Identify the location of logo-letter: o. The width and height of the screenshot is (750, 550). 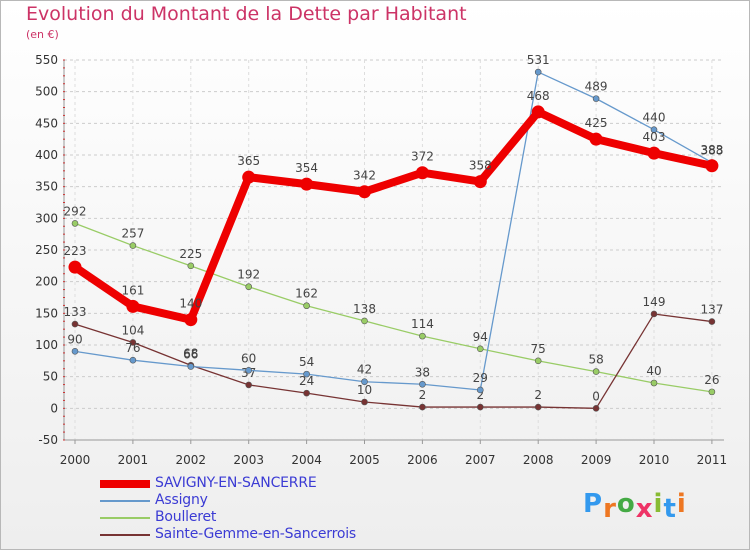
(626, 504).